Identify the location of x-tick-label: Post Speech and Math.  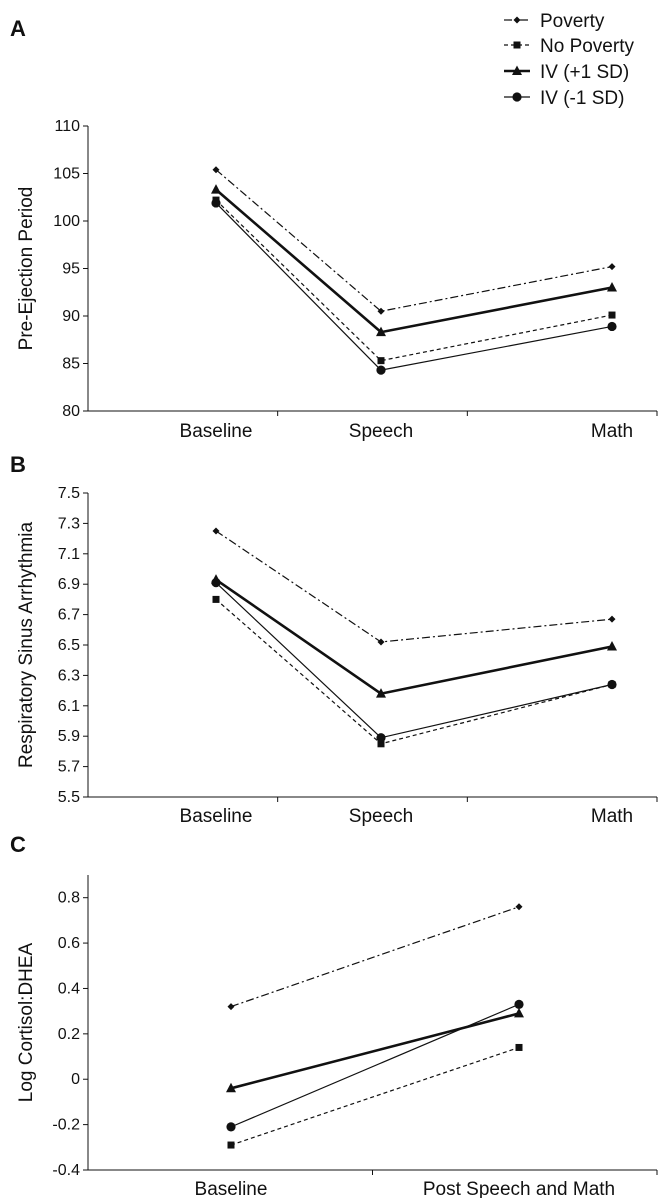
(519, 1188).